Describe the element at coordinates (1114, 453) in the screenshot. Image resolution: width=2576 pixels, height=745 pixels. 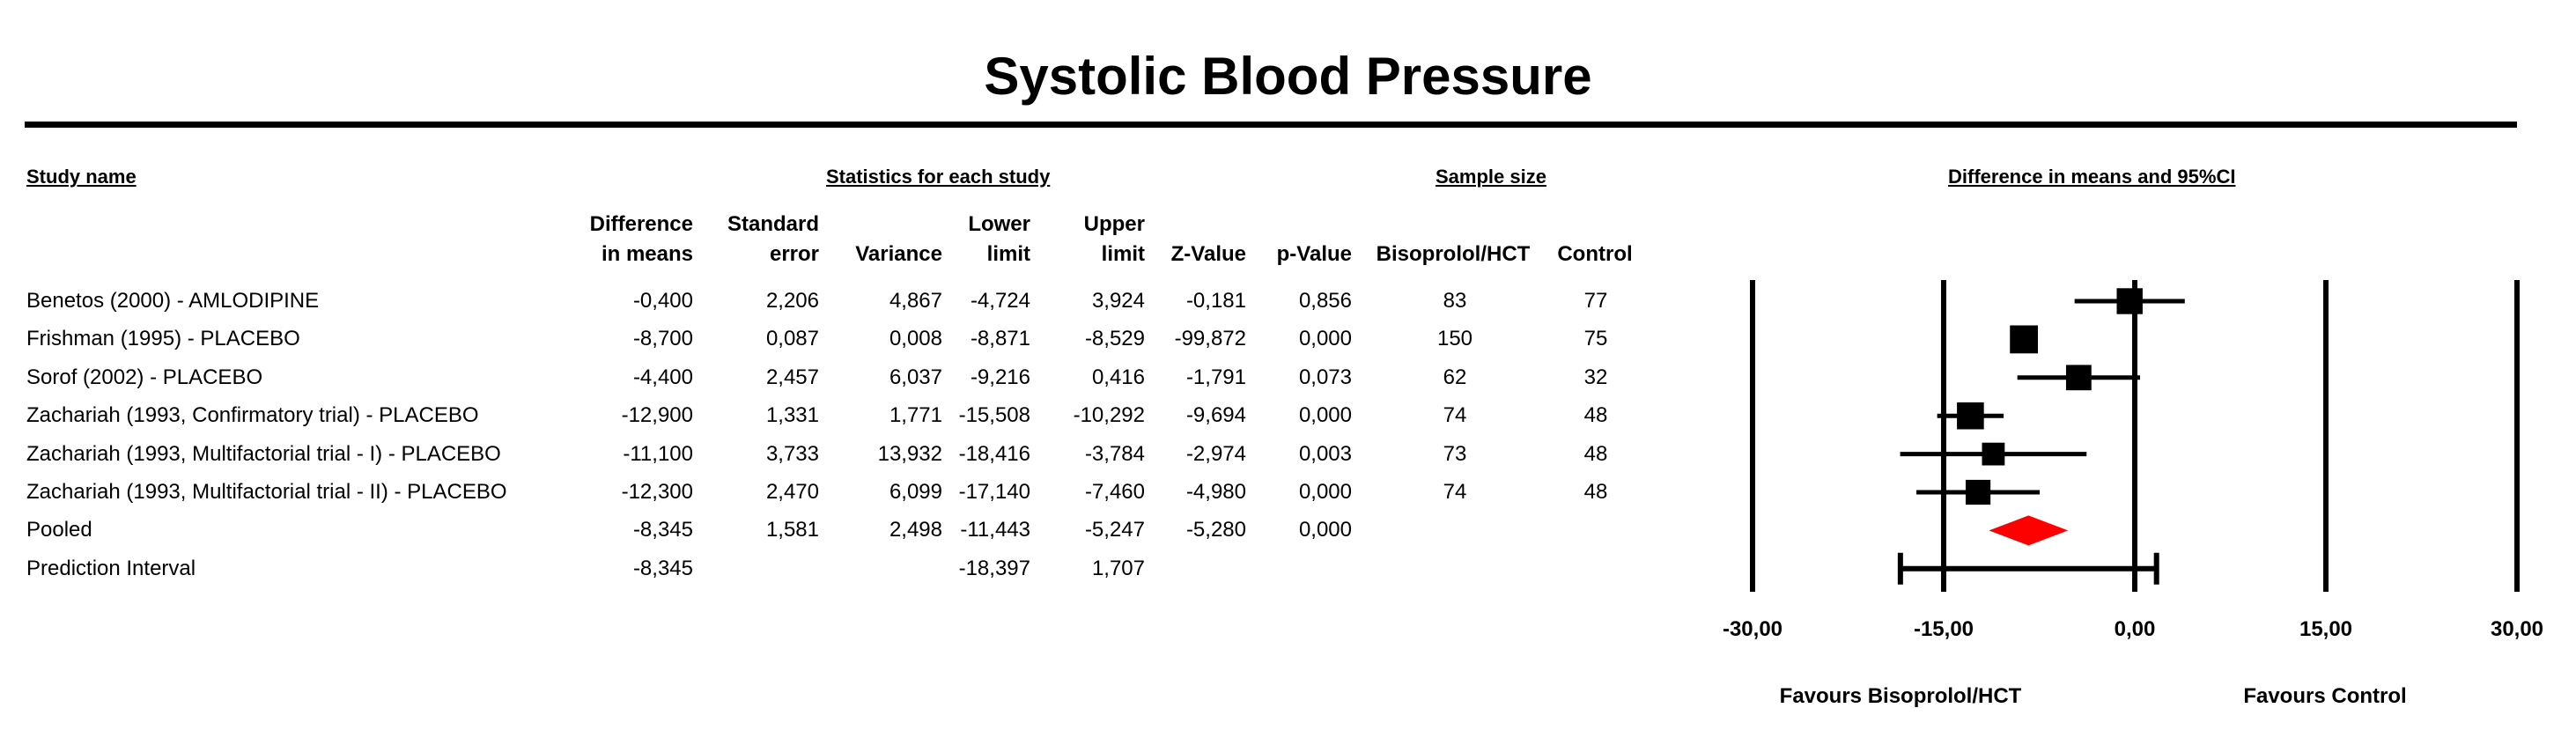
I see `upper-limit-cell: -3,784` at that location.